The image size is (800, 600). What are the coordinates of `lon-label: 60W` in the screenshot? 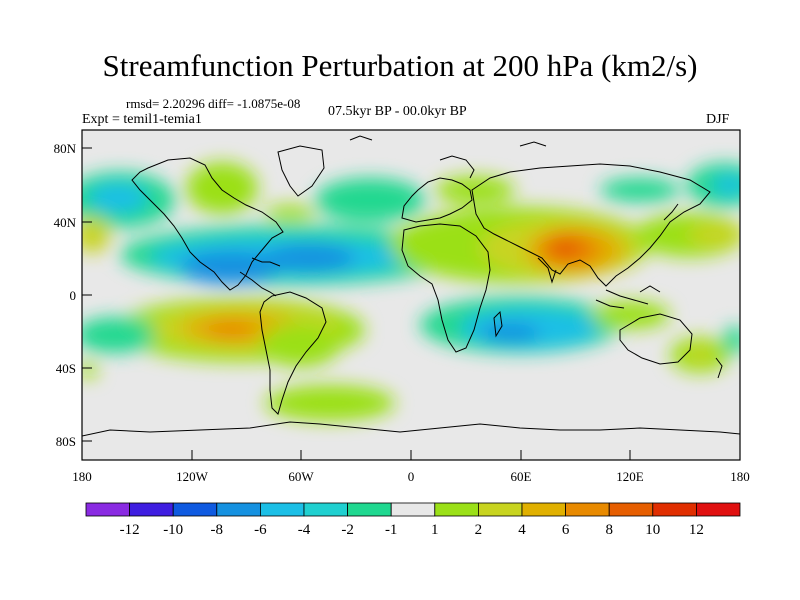 It's located at (301, 476).